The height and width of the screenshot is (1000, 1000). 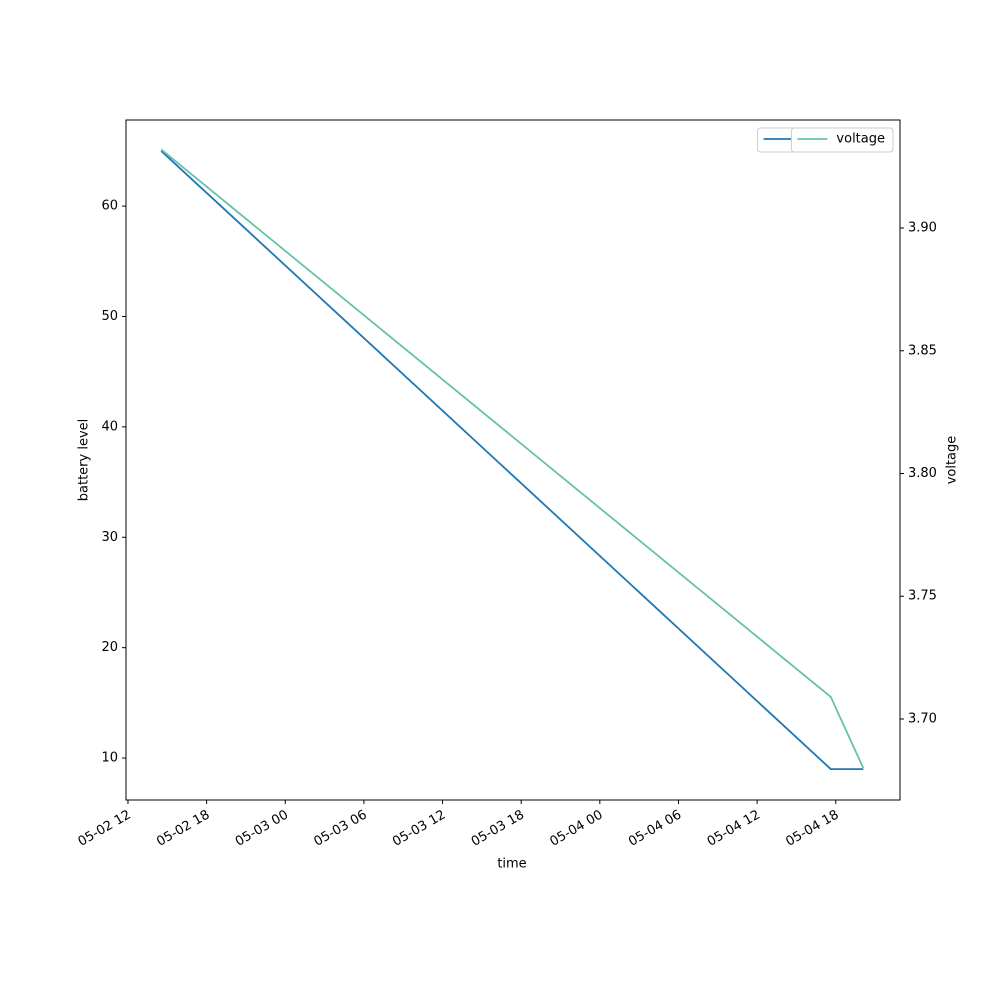 What do you see at coordinates (922, 350) in the screenshot?
I see `y2-tick-label: 3.85` at bounding box center [922, 350].